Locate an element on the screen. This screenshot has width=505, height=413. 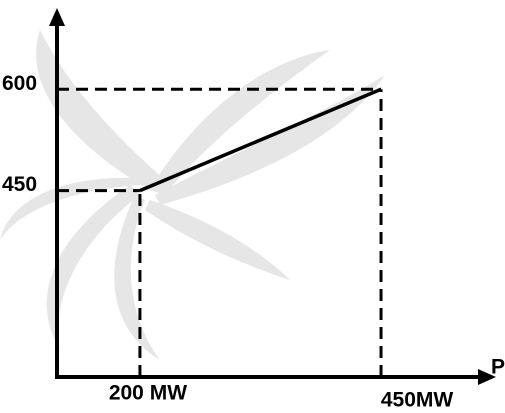
x-tick-label: 200 MW is located at coordinates (148, 393).